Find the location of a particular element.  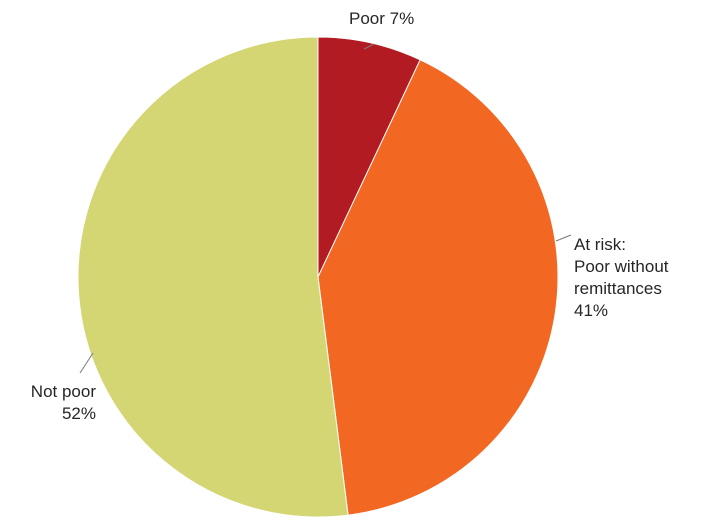

slice-label-line: 52% is located at coordinates (79, 413).